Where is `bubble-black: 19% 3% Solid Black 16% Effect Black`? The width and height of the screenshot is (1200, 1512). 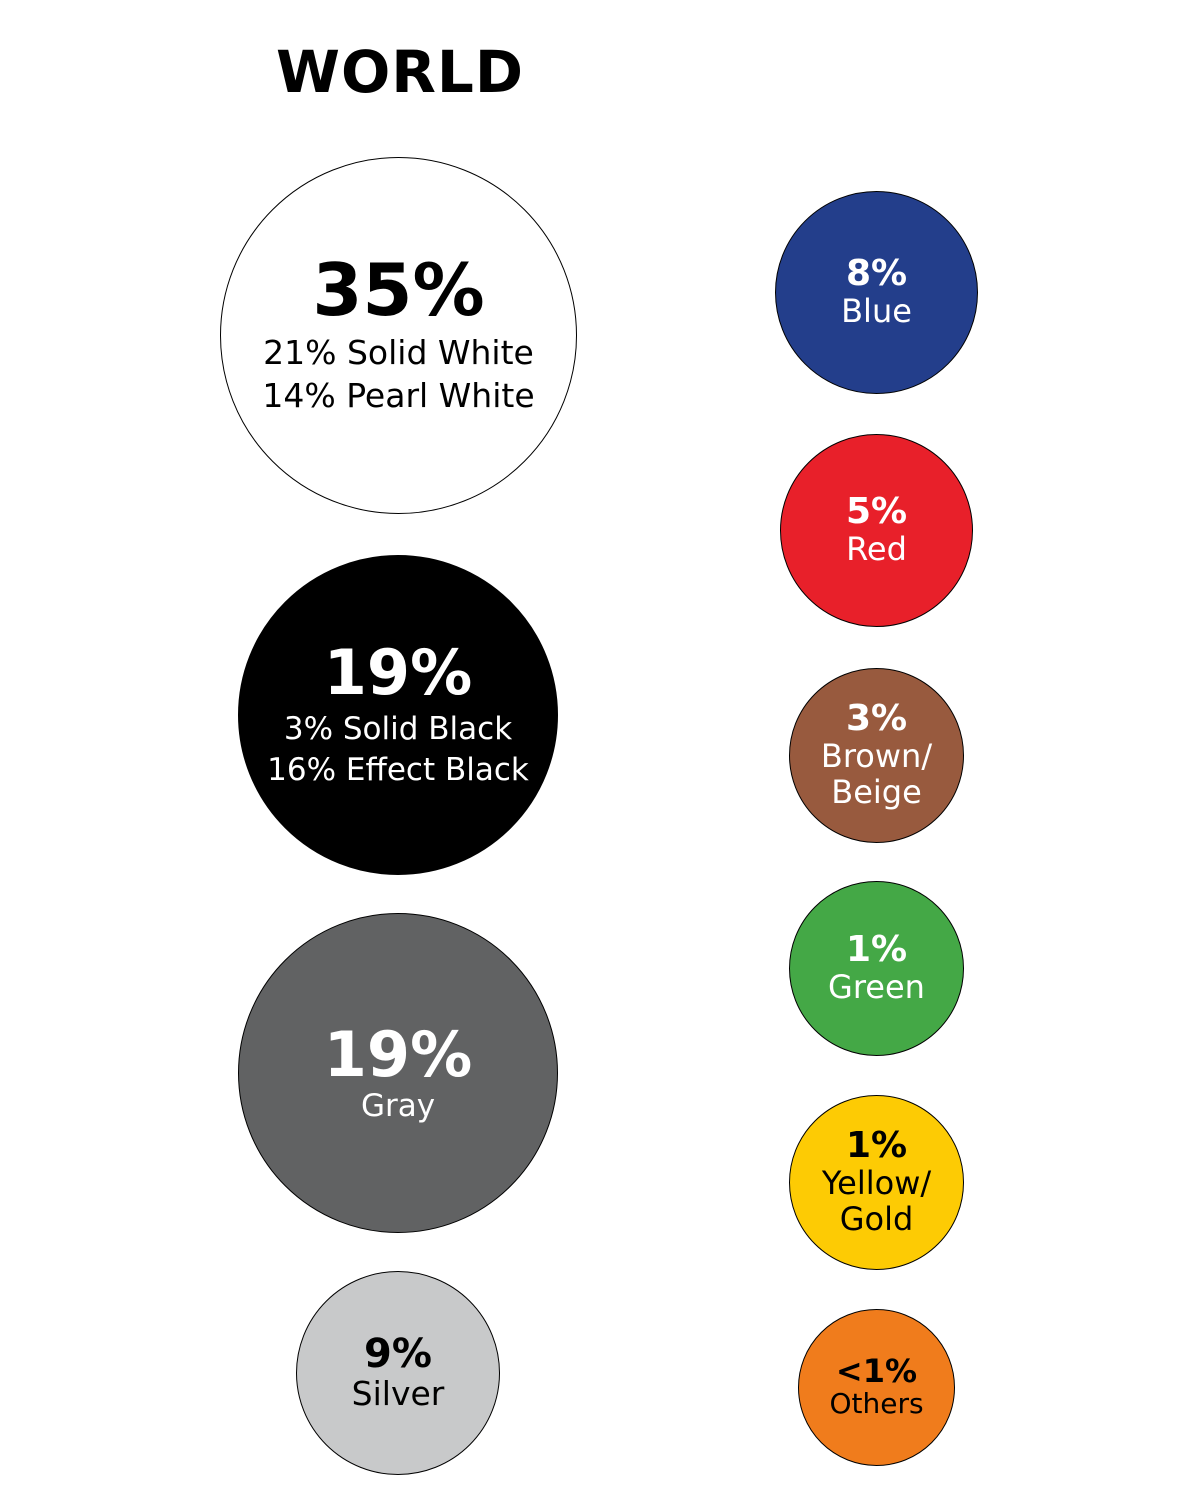 bubble-black: 19% 3% Solid Black 16% Effect Black is located at coordinates (398, 715).